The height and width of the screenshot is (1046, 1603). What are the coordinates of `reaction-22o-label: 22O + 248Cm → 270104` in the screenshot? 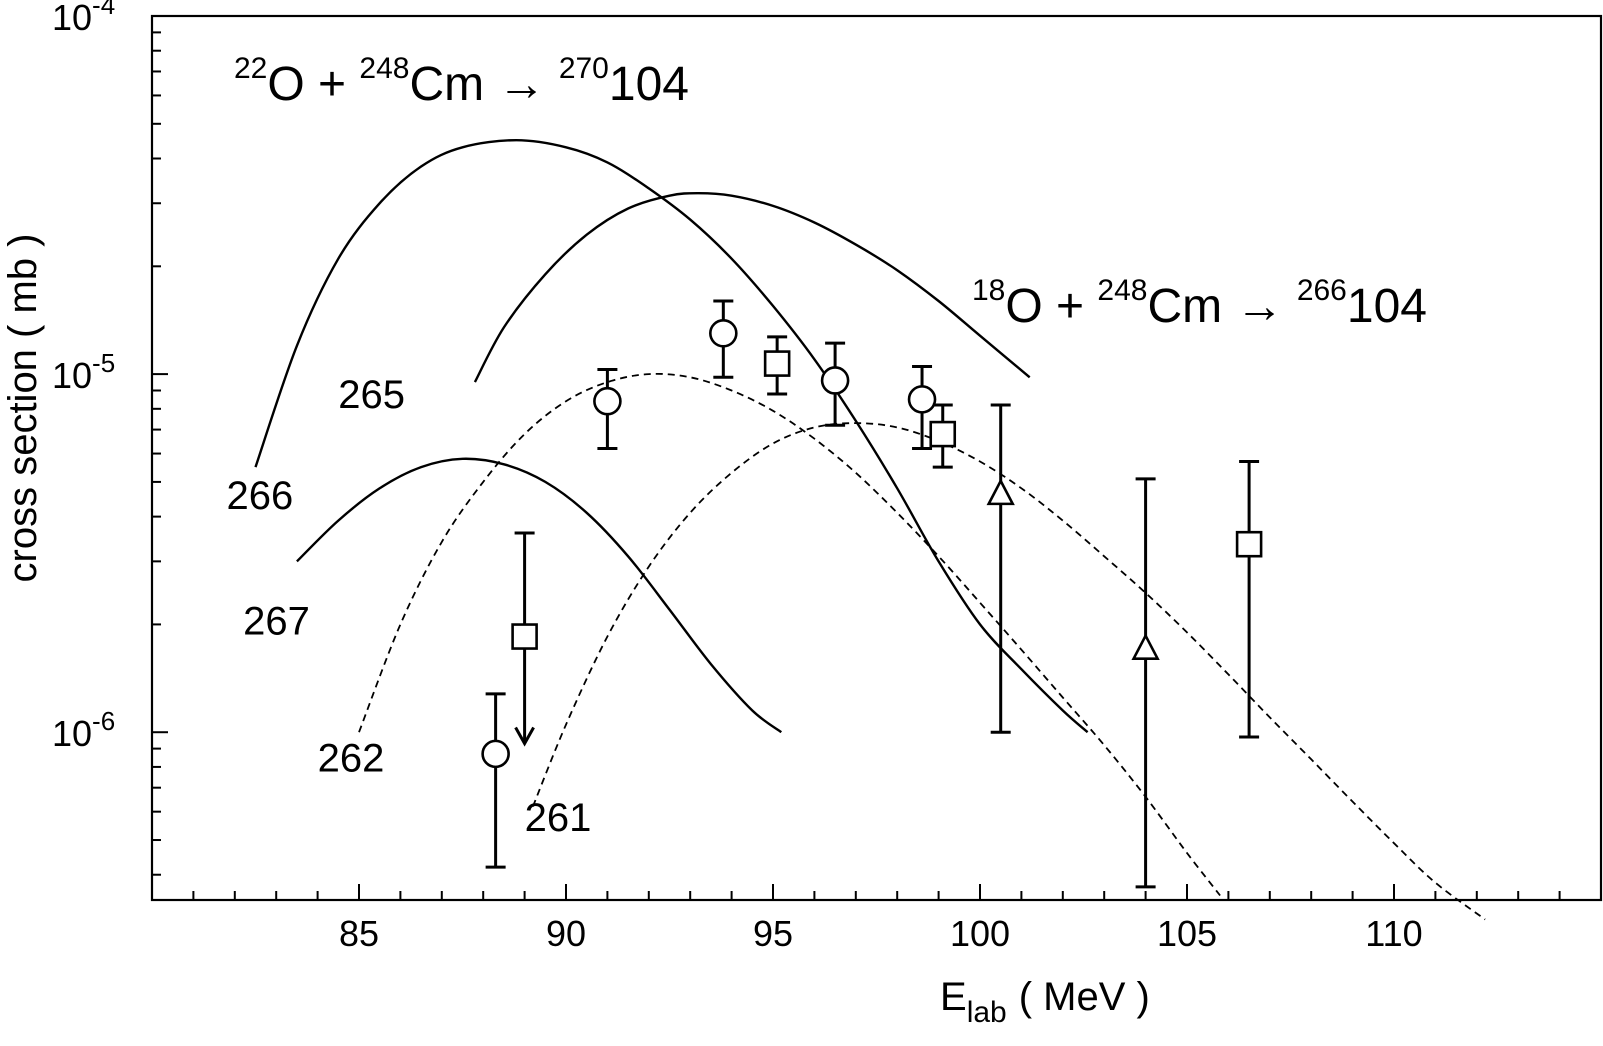 It's located at (461, 81).